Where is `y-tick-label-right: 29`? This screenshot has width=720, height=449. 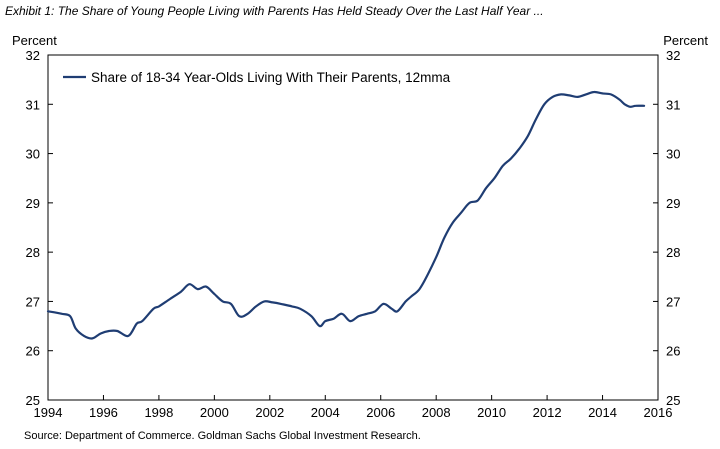
y-tick-label-right: 29 is located at coordinates (673, 203).